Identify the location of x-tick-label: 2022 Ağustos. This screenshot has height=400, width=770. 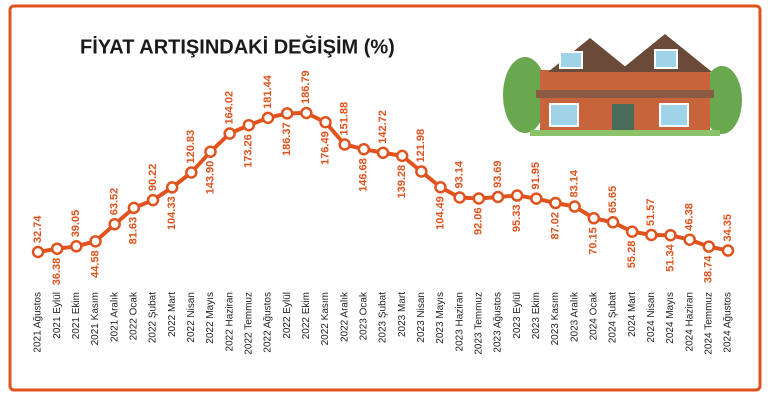
(268, 322).